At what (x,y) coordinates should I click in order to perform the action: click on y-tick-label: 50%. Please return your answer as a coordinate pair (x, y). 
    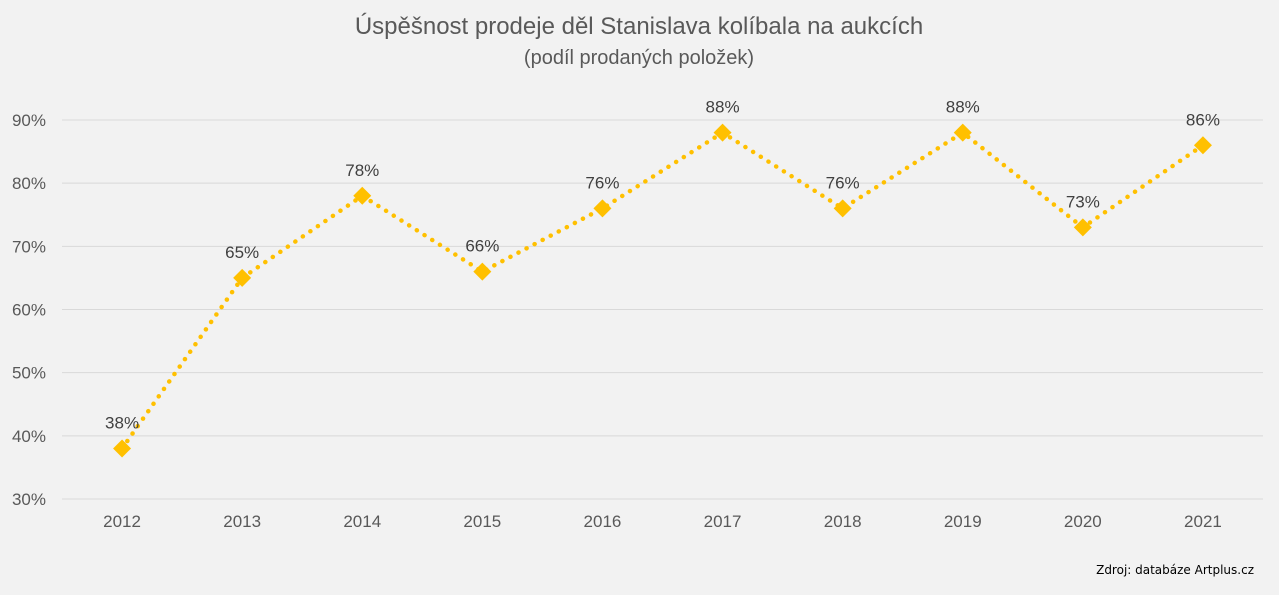
    Looking at the image, I should click on (29, 373).